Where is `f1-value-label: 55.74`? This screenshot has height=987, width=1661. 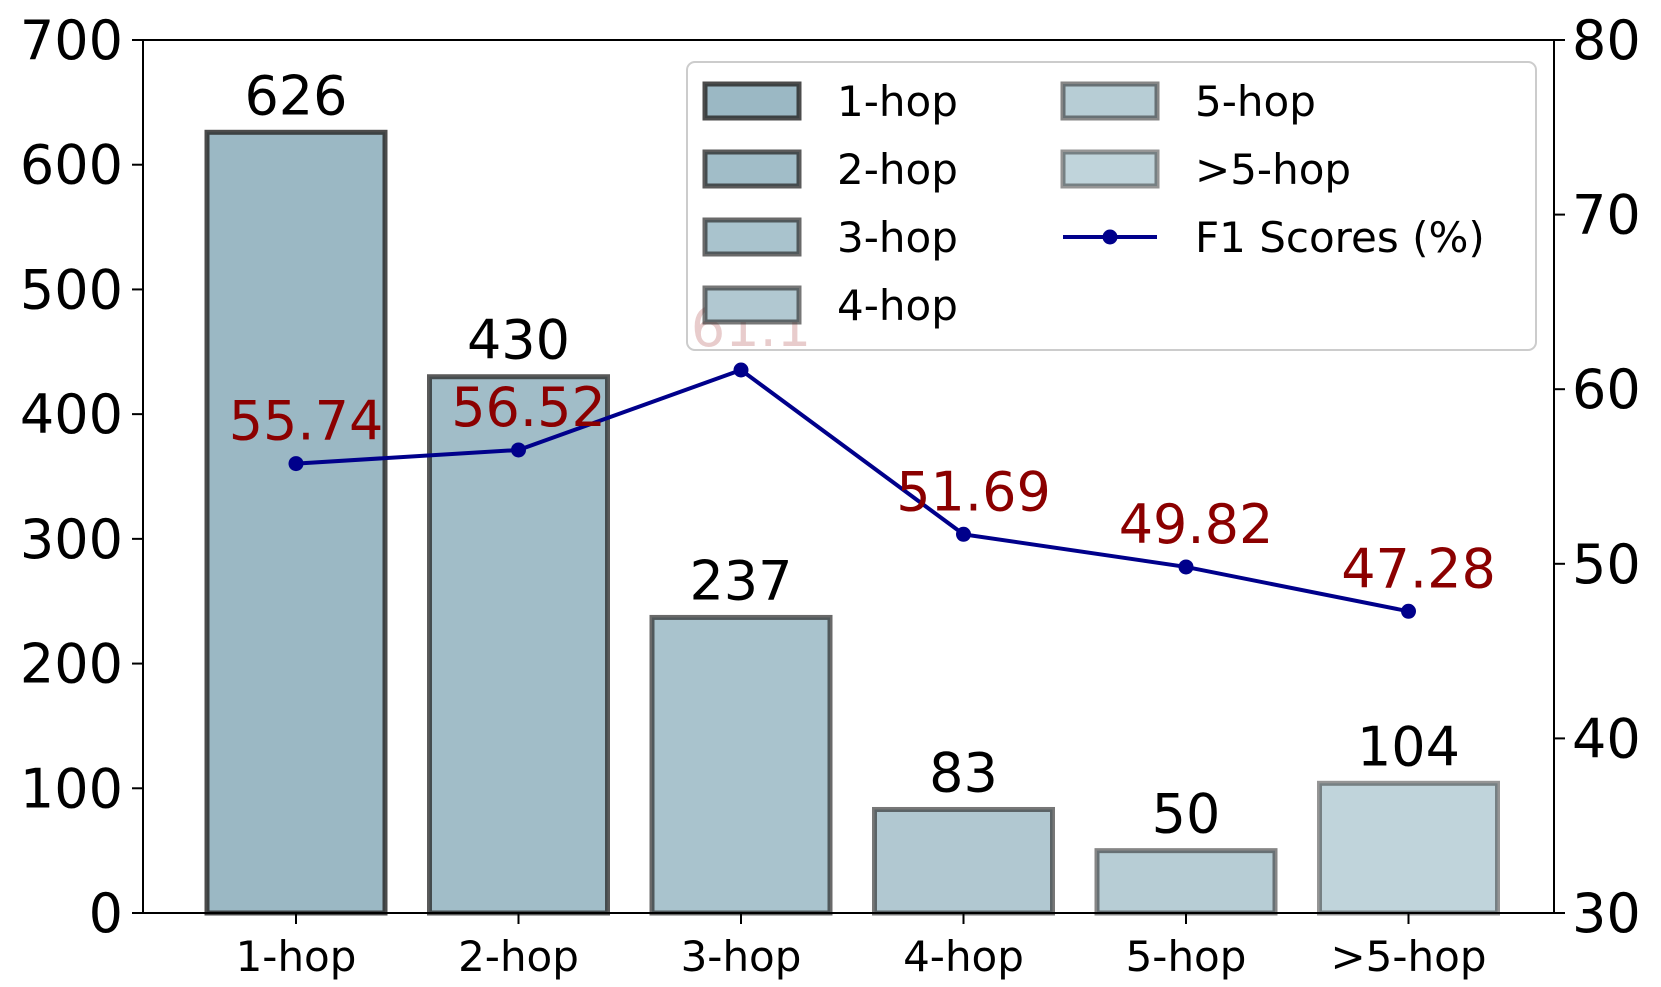
f1-value-label: 55.74 is located at coordinates (306, 421).